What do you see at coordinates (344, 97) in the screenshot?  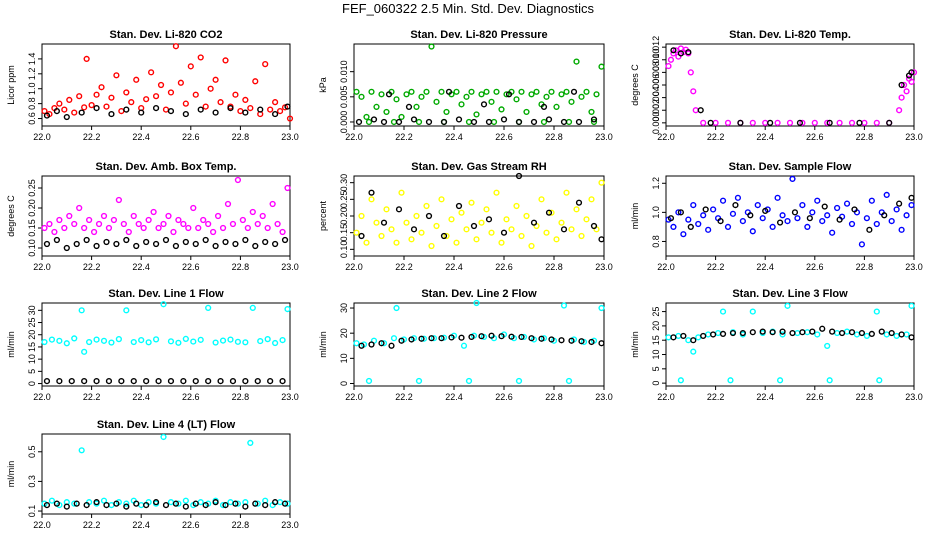 I see `y-tick-label: 0.005` at bounding box center [344, 97].